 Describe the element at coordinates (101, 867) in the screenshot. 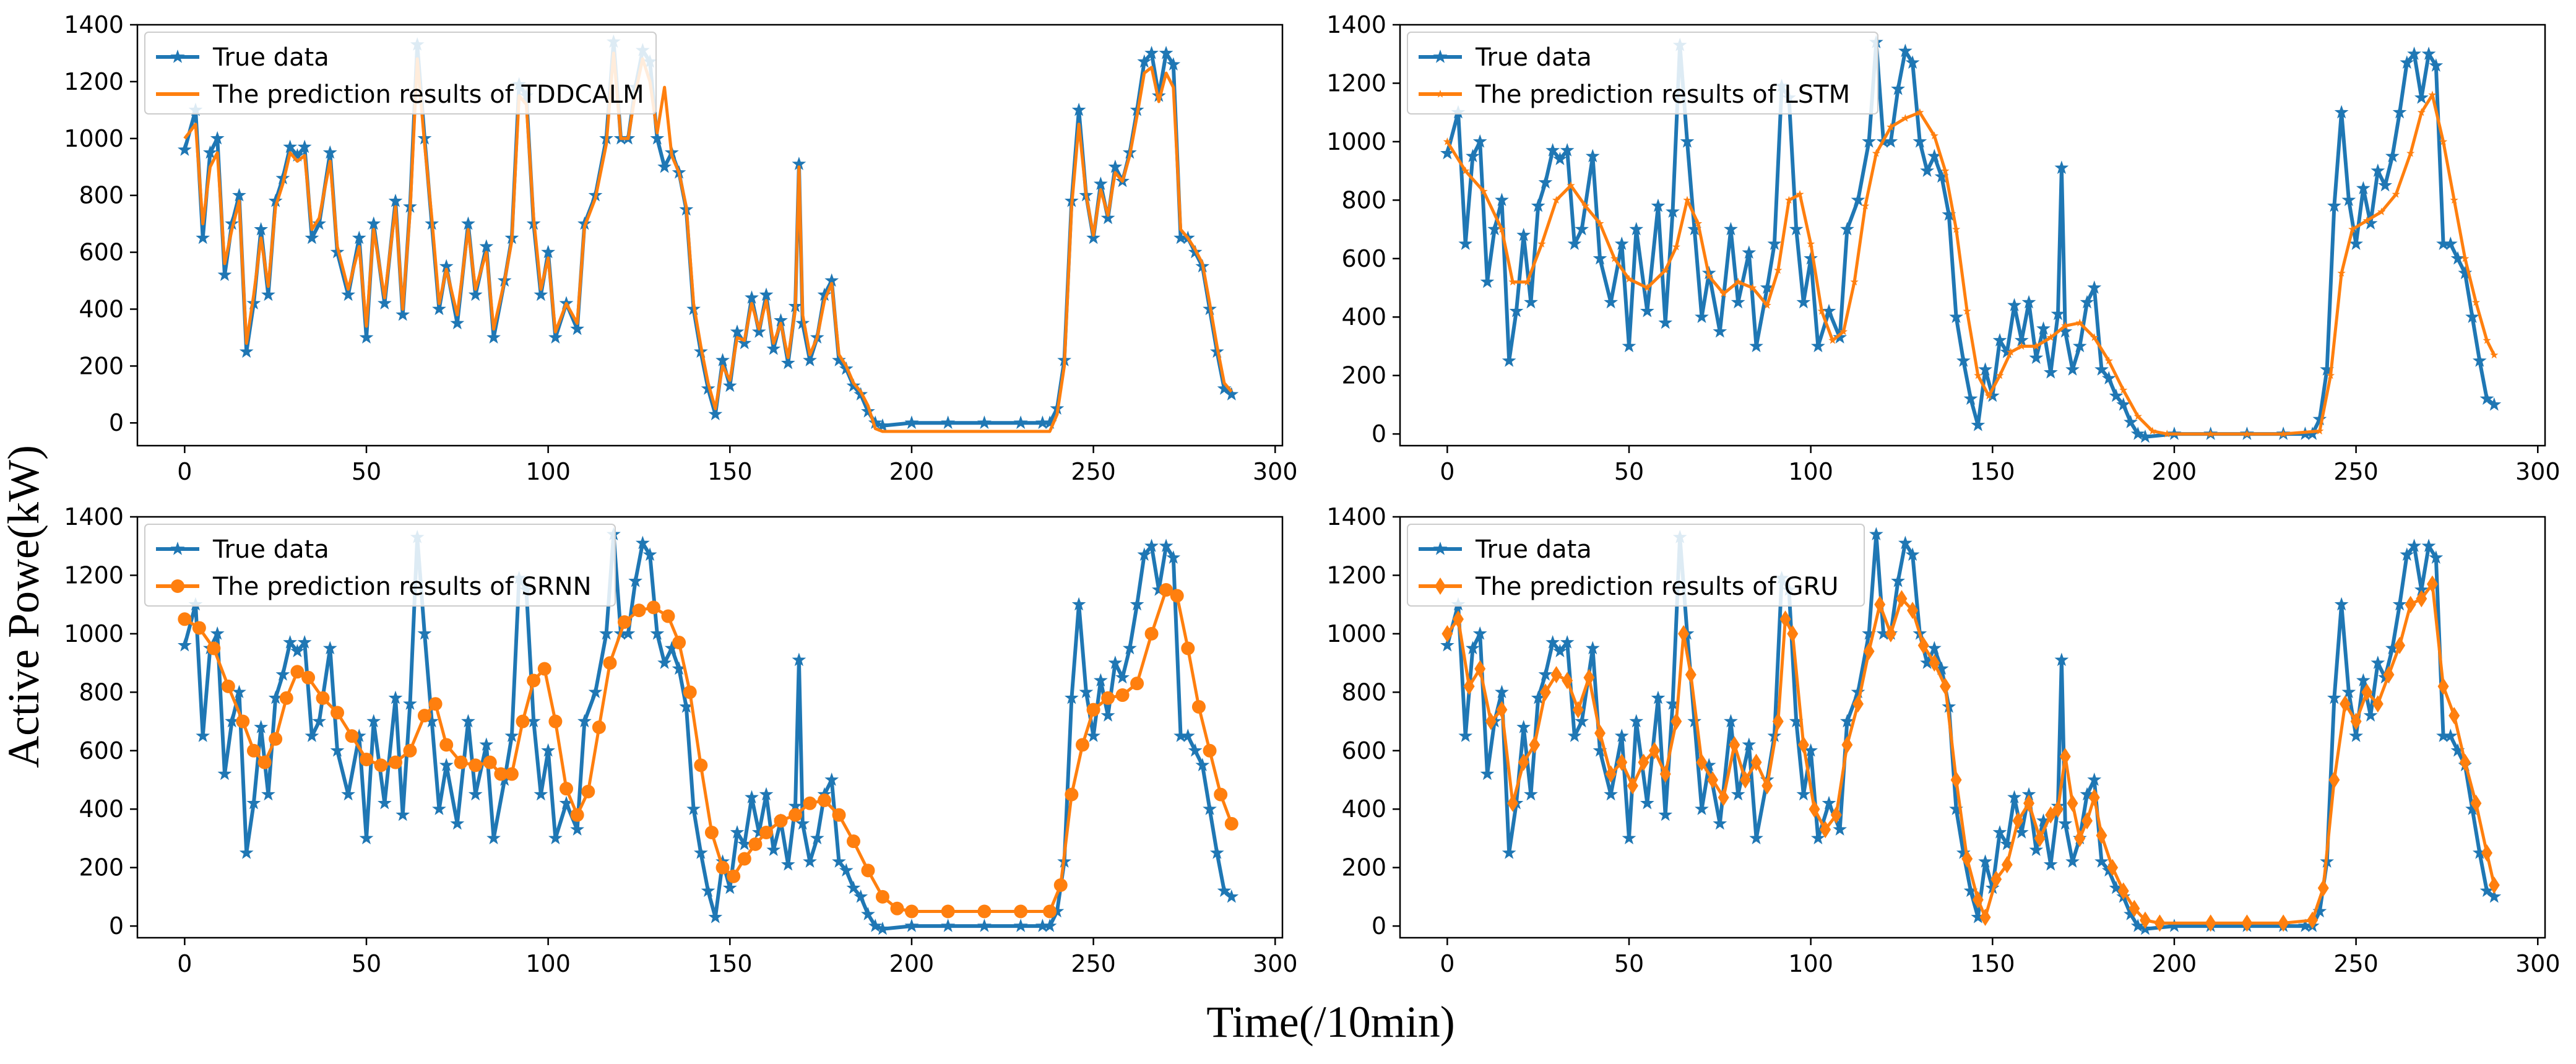

I see `y-tick-label: 200` at that location.